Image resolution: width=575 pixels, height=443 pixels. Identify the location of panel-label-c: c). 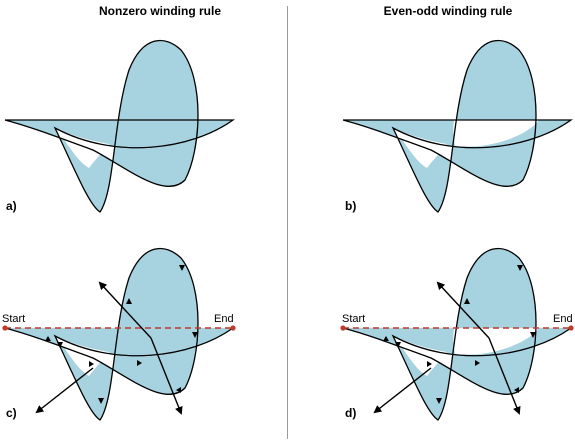
(11, 413).